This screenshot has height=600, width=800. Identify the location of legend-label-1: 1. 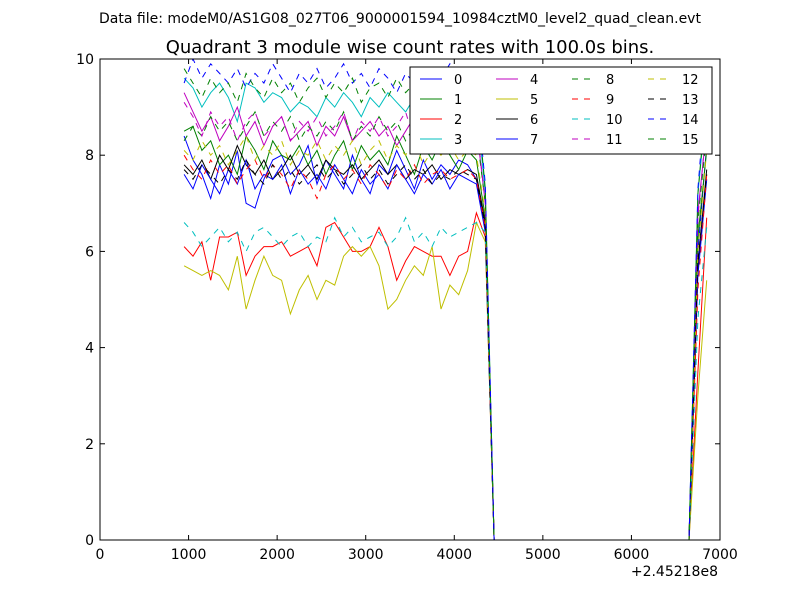
(458, 100).